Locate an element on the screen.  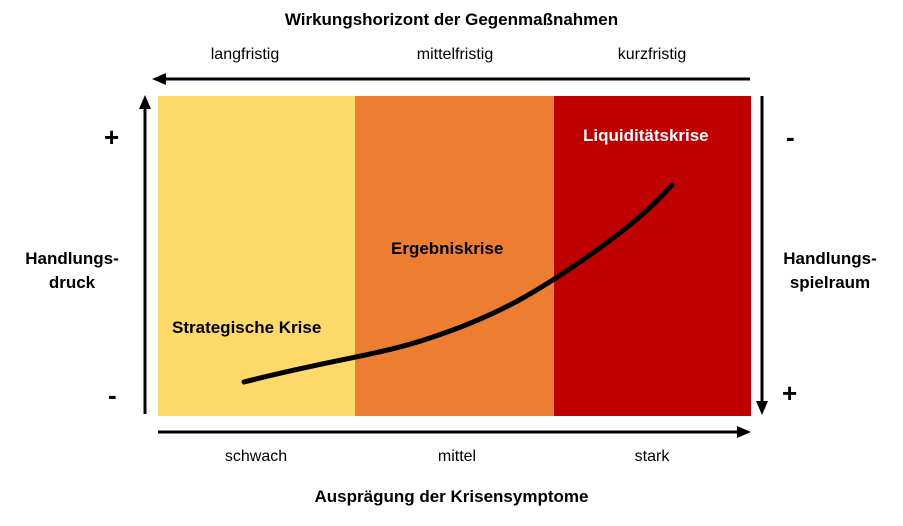
top-label-long-term: langfristig is located at coordinates (245, 54).